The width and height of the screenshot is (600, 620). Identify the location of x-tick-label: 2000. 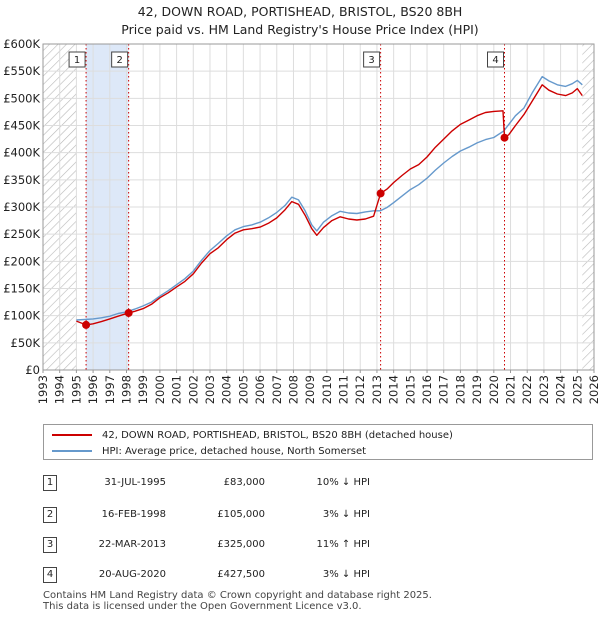
(160, 389).